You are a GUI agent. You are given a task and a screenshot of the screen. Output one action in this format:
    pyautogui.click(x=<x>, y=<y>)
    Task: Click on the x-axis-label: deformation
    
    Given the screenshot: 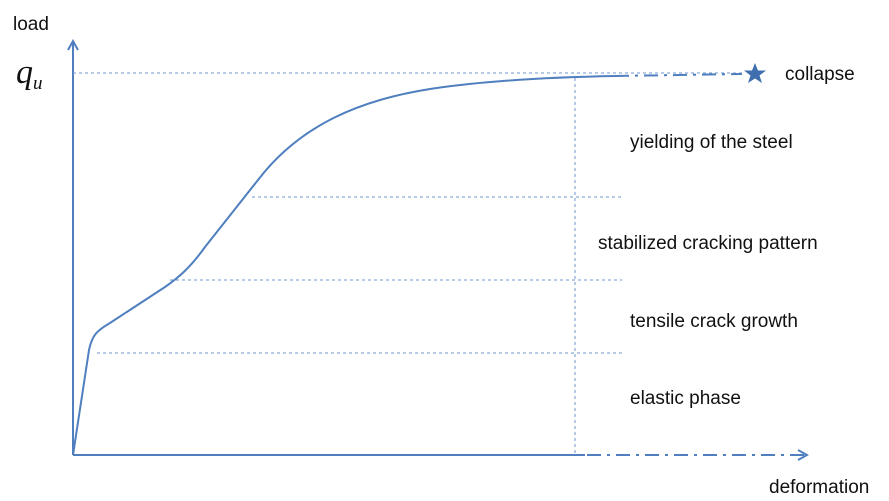 What is the action you would take?
    pyautogui.click(x=819, y=487)
    